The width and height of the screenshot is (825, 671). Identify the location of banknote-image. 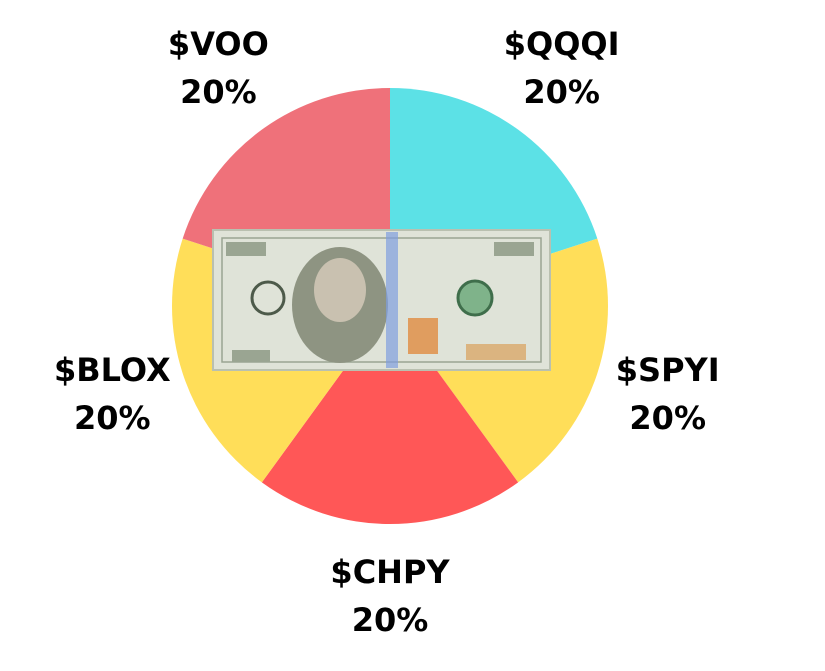
(381, 300).